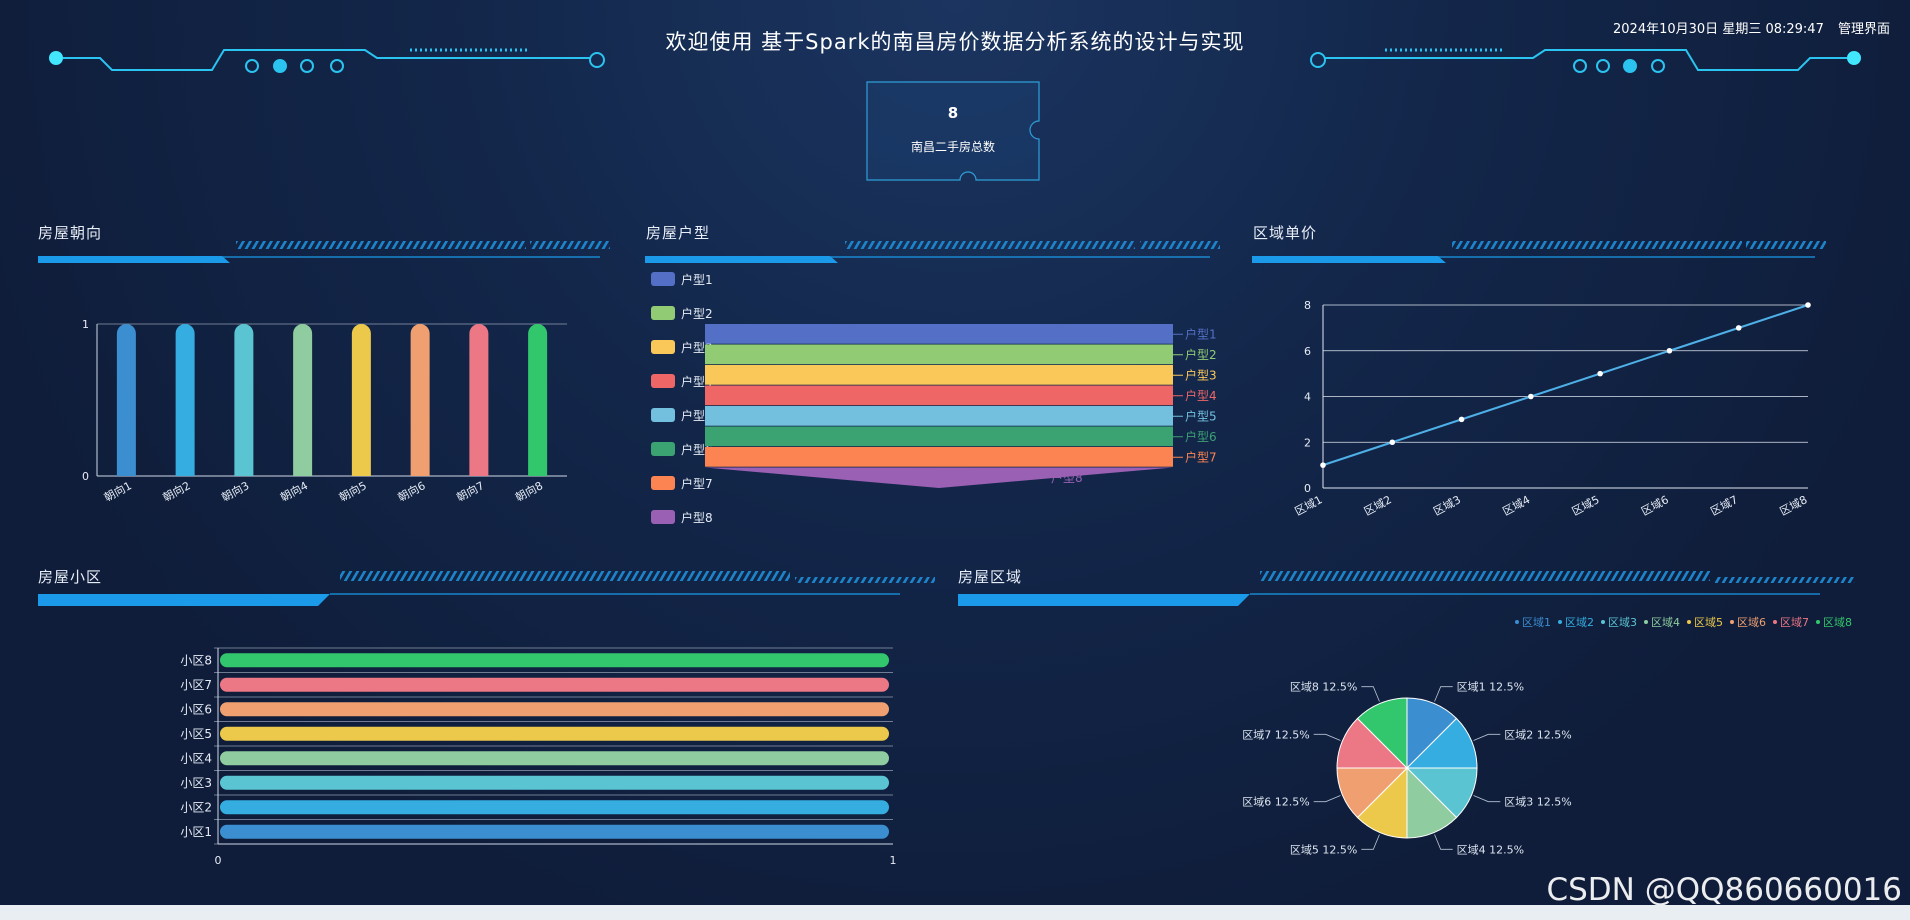 This screenshot has height=920, width=1910. I want to click on pie-label: 区域2 12.5%, so click(1537, 734).